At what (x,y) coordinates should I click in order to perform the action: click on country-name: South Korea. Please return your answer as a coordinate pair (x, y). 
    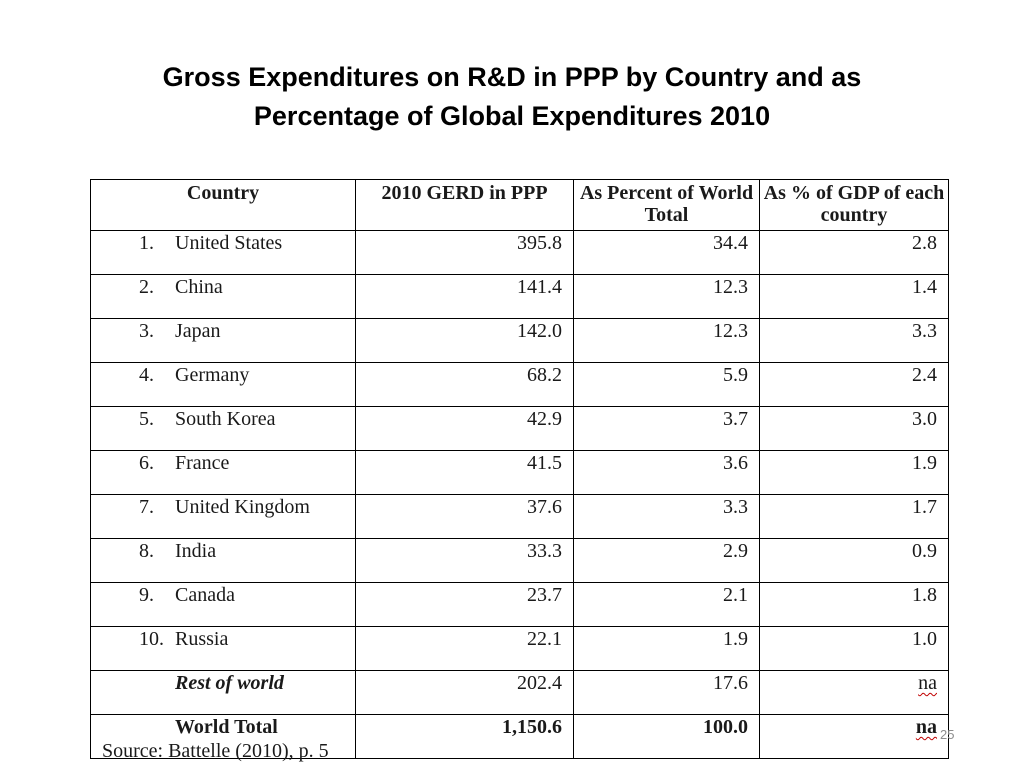
    Looking at the image, I should click on (225, 419).